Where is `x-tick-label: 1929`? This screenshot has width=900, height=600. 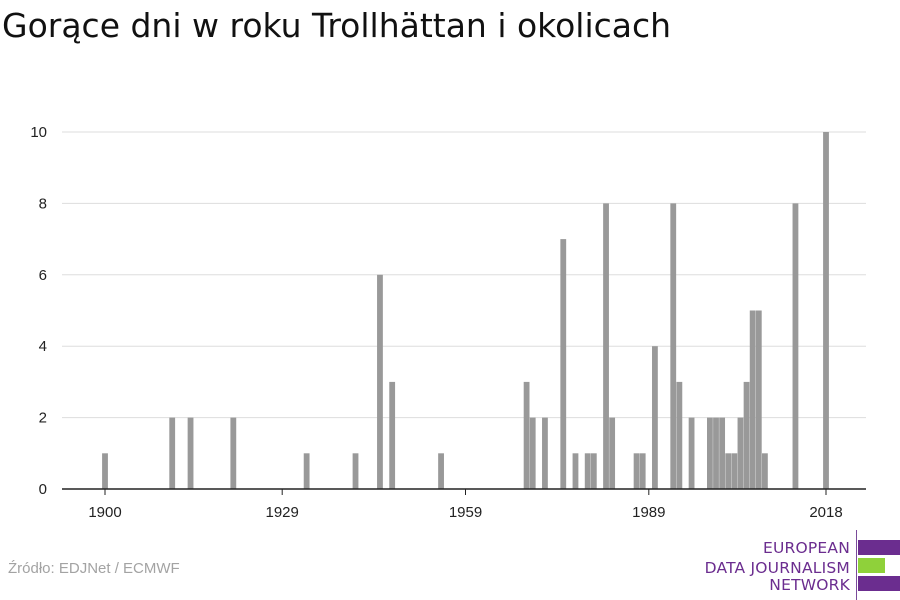
x-tick-label: 1929 is located at coordinates (282, 512).